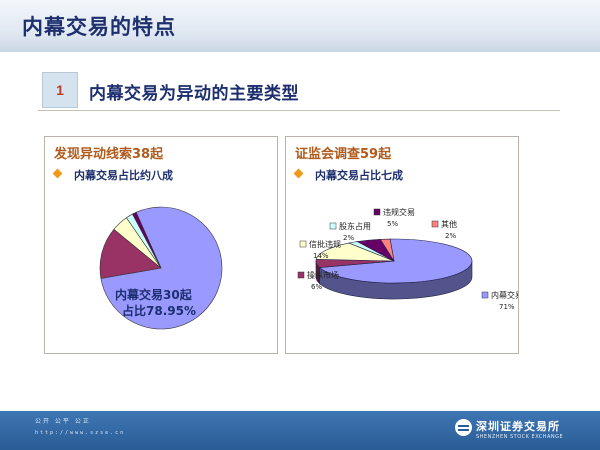  What do you see at coordinates (194, 94) in the screenshot?
I see `section-title: 内幕交易为异动的主要类型` at bounding box center [194, 94].